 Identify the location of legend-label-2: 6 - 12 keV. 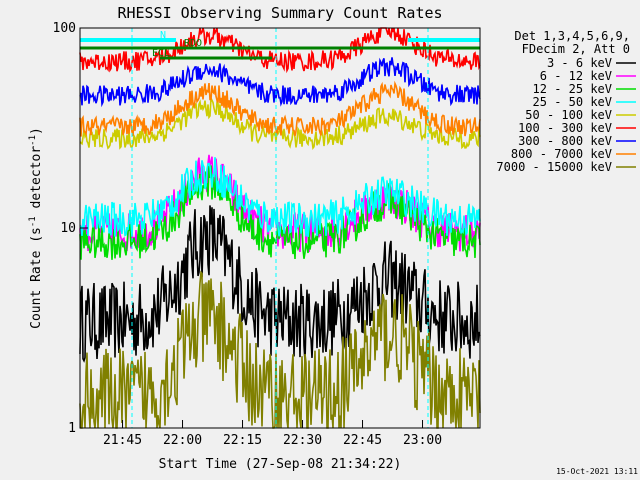
(576, 76).